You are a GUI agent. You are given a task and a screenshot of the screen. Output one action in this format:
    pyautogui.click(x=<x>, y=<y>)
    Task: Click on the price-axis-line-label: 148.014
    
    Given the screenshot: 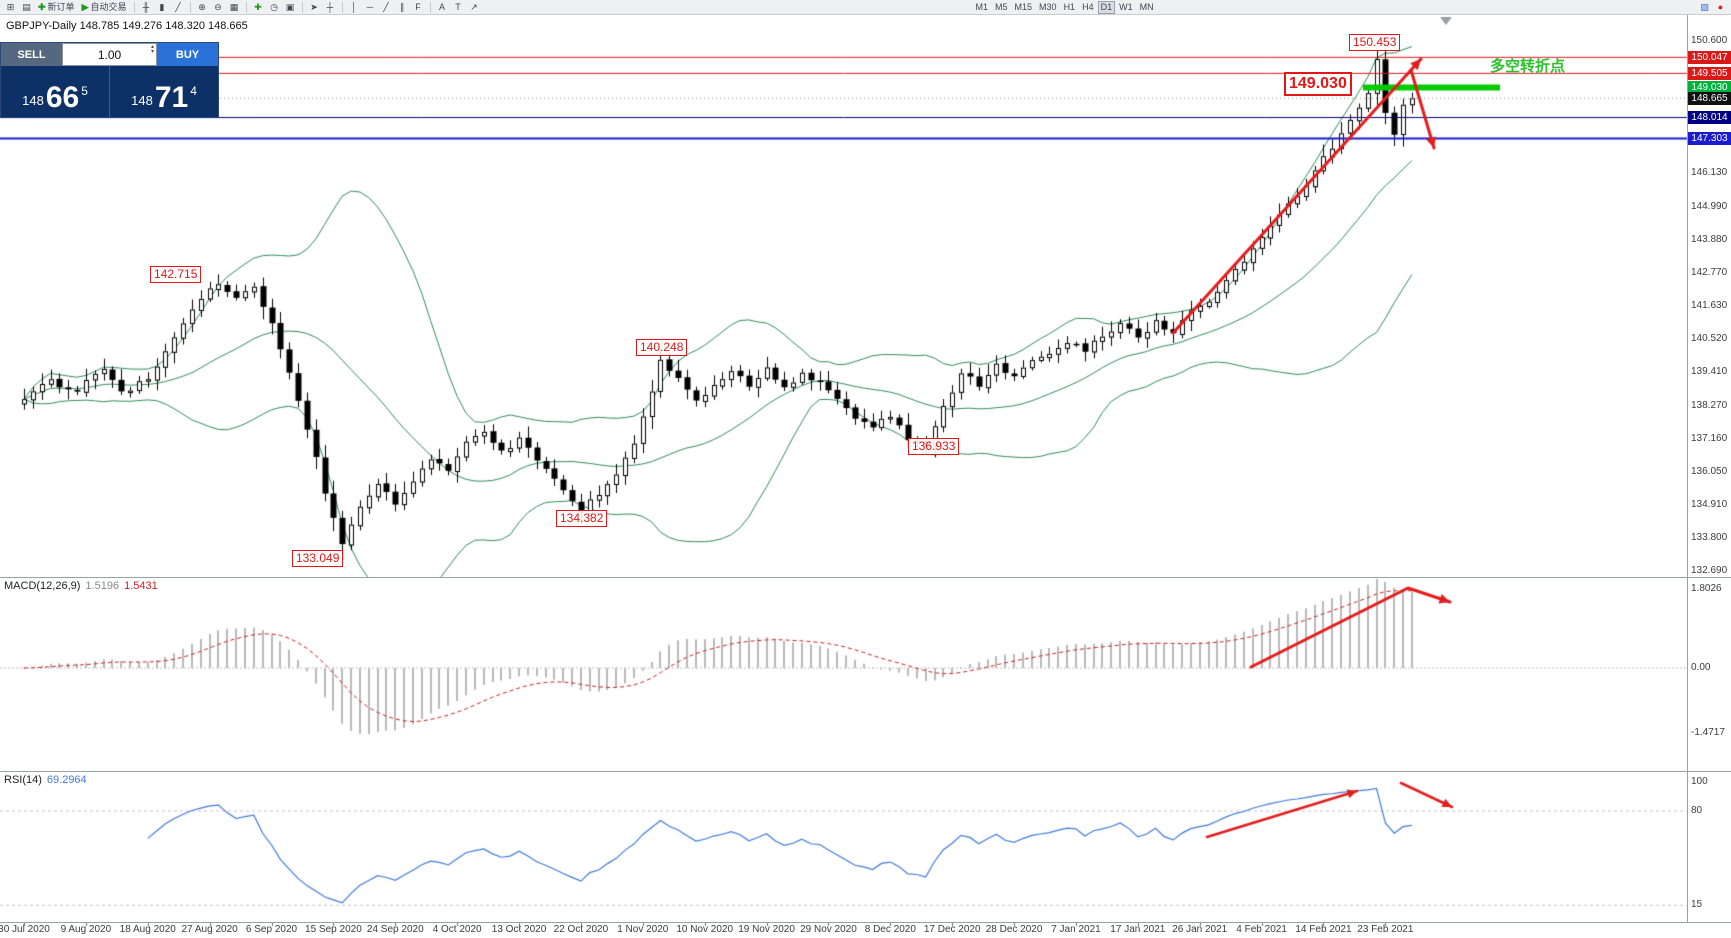 What is the action you would take?
    pyautogui.click(x=1709, y=118)
    